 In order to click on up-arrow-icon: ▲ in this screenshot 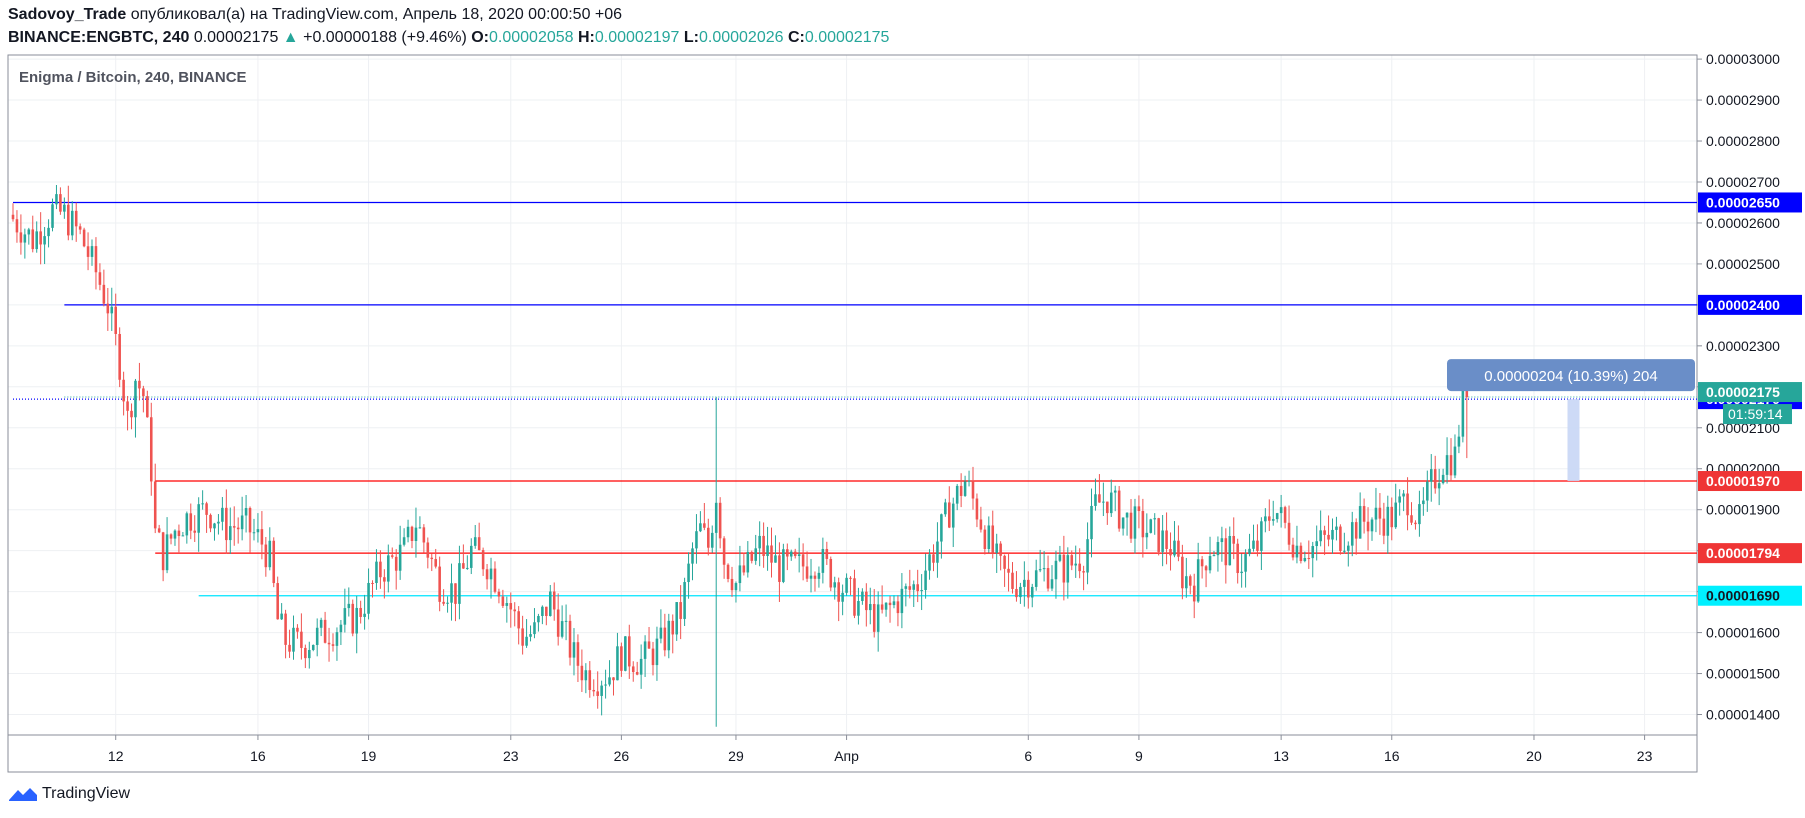, I will do `click(290, 37)`.